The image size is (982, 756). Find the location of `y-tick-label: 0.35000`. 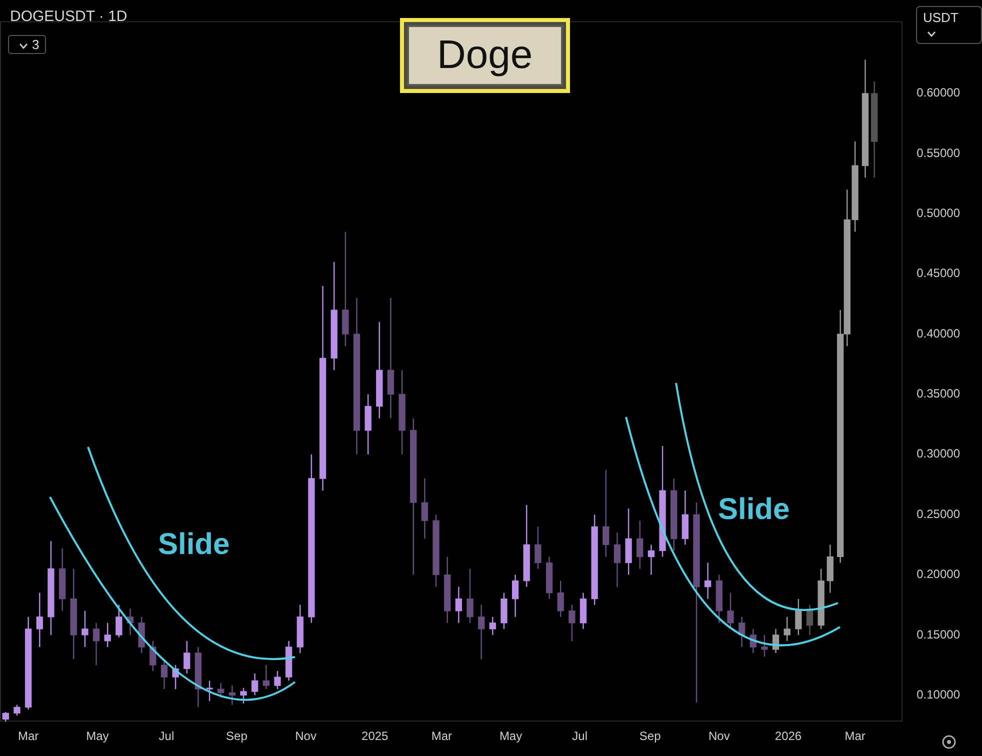

y-tick-label: 0.35000 is located at coordinates (938, 393).